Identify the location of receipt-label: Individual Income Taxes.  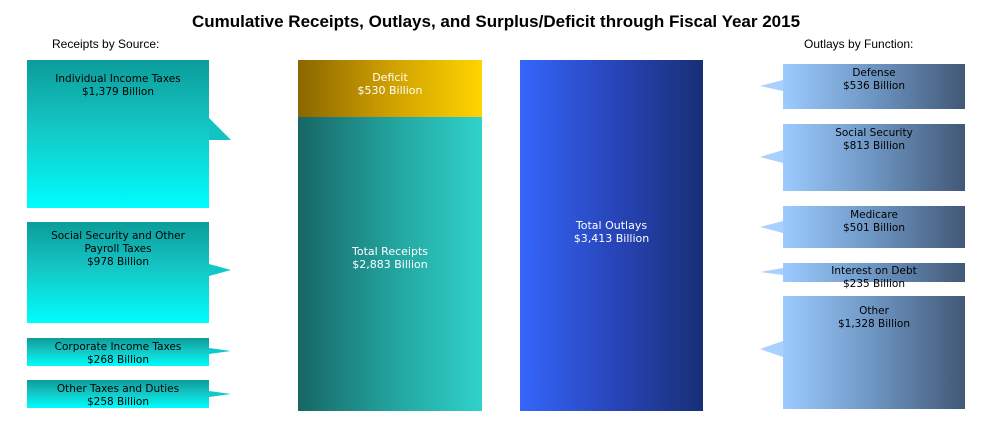
(118, 79).